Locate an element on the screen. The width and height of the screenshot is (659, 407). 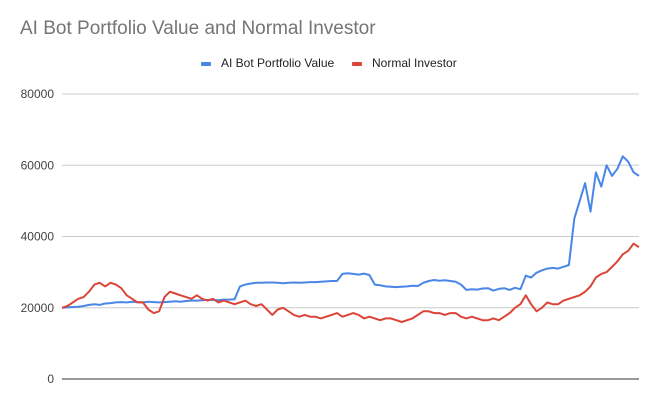
y-tick-label: 20000 is located at coordinates (38, 308).